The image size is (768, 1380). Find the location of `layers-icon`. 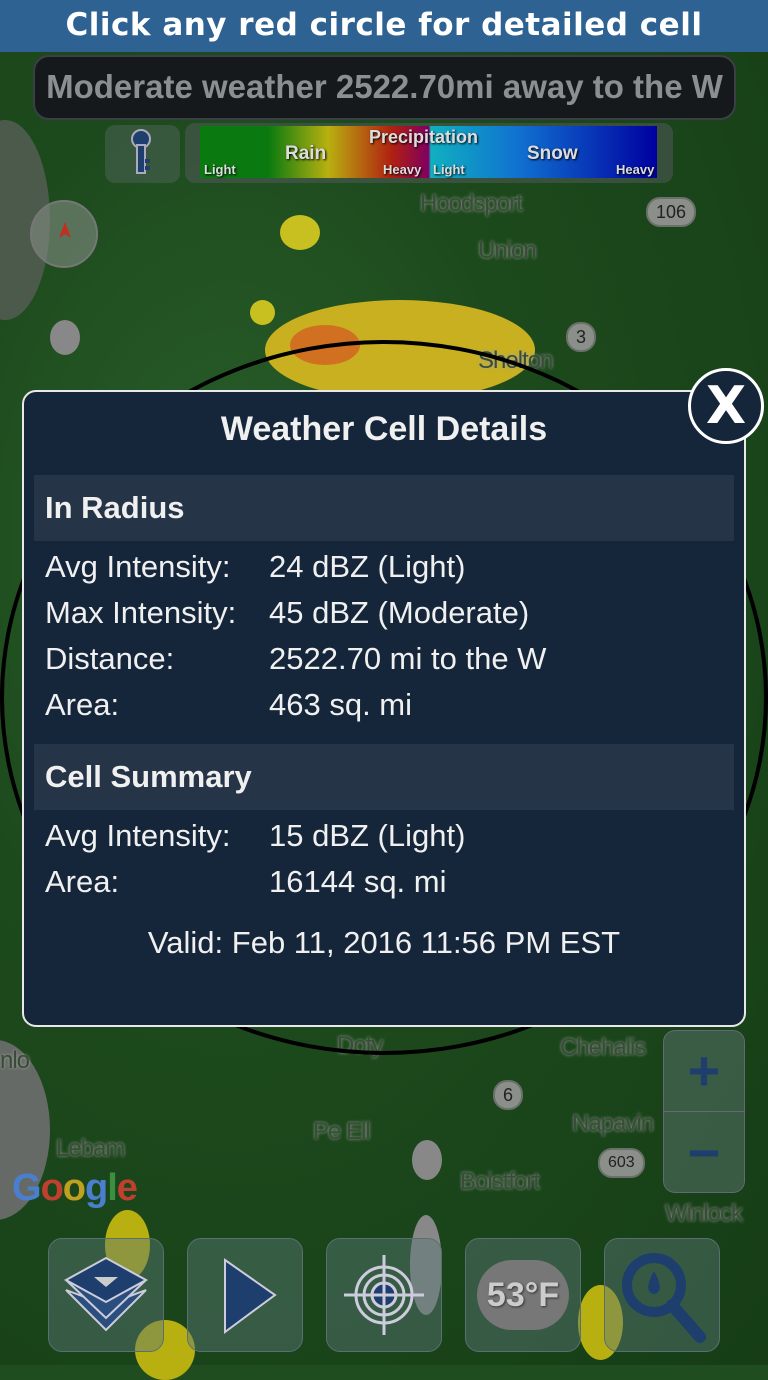

layers-icon is located at coordinates (106, 1294).